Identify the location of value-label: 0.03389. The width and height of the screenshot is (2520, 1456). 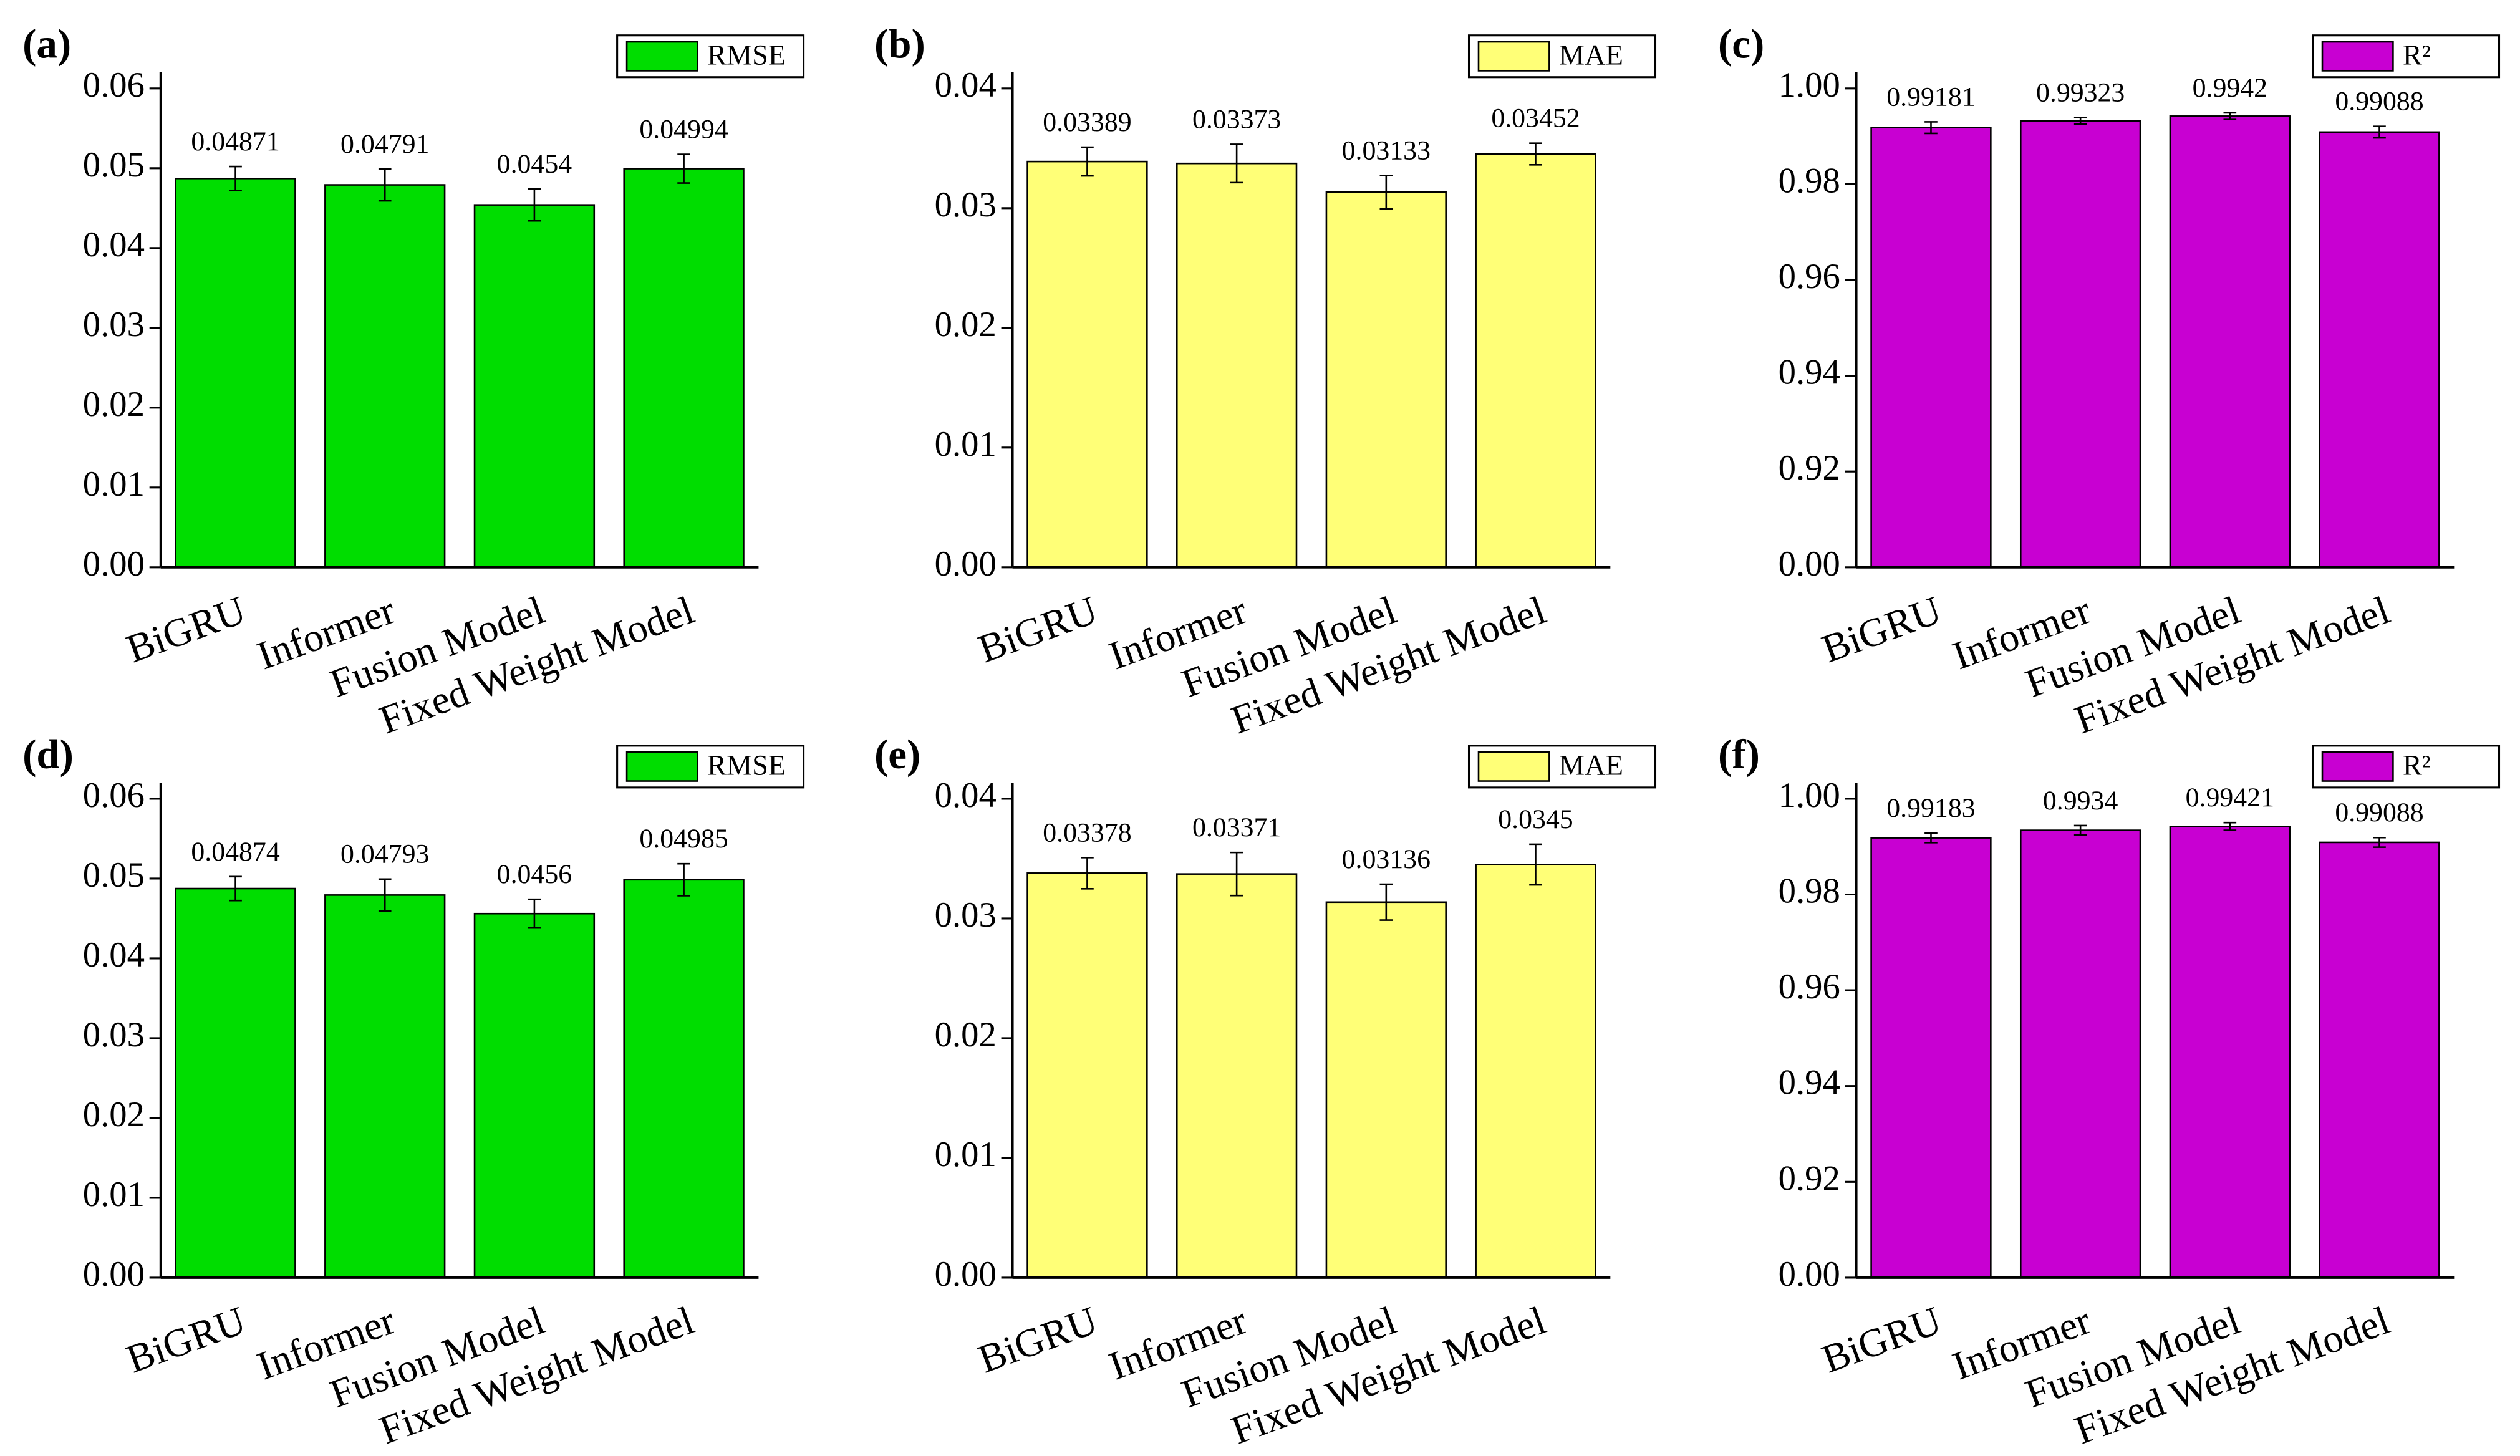
(1087, 122).